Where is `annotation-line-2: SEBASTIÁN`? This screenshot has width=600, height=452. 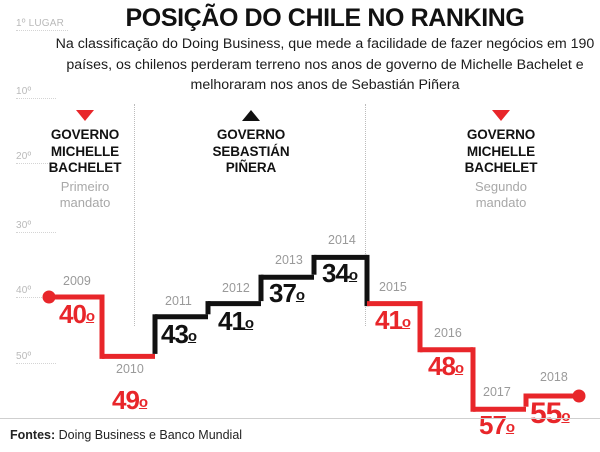 annotation-line-2: SEBASTIÁN is located at coordinates (251, 151).